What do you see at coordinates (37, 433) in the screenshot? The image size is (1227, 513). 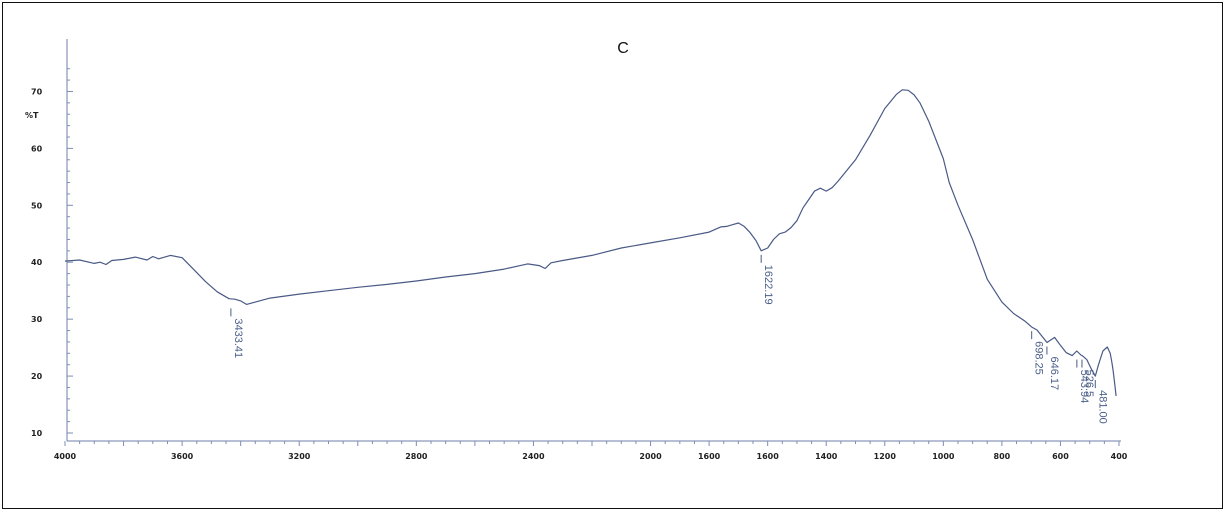 I see `y-tick-label: 10` at bounding box center [37, 433].